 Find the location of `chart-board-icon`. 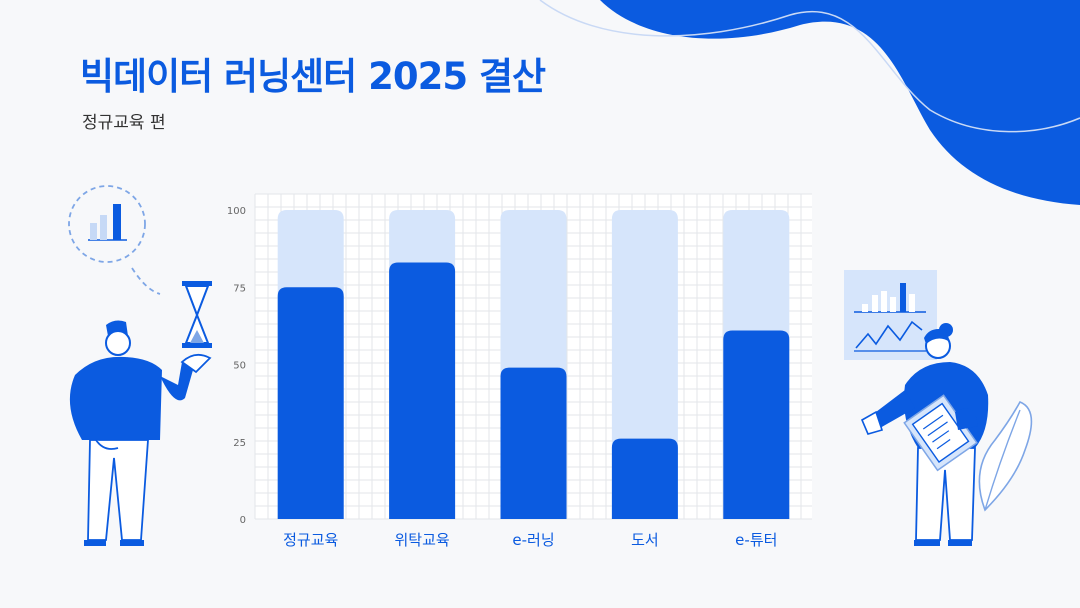

chart-board-icon is located at coordinates (890, 315).